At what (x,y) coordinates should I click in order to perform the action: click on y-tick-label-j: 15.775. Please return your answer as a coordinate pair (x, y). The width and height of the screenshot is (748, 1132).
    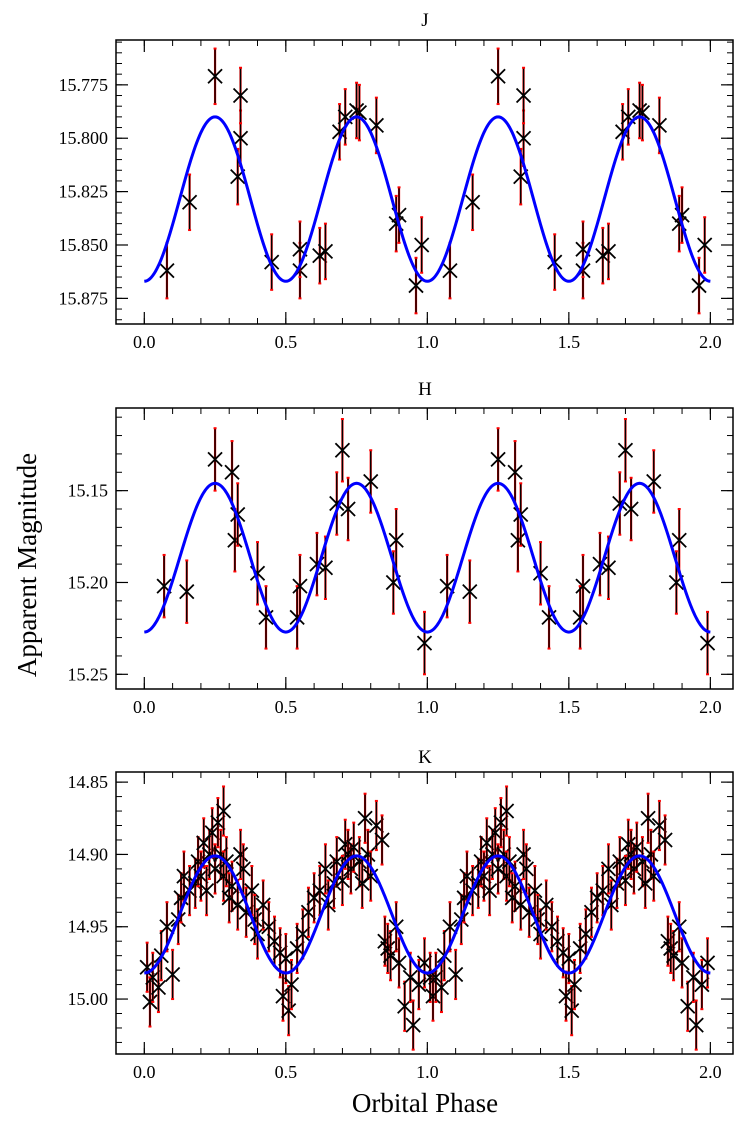
    Looking at the image, I should click on (84, 85).